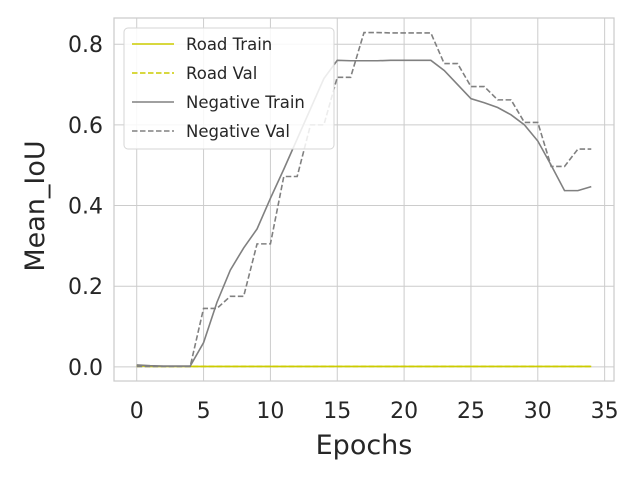 The image size is (640, 480). What do you see at coordinates (85, 368) in the screenshot?
I see `y-tick-label: 0.0` at bounding box center [85, 368].